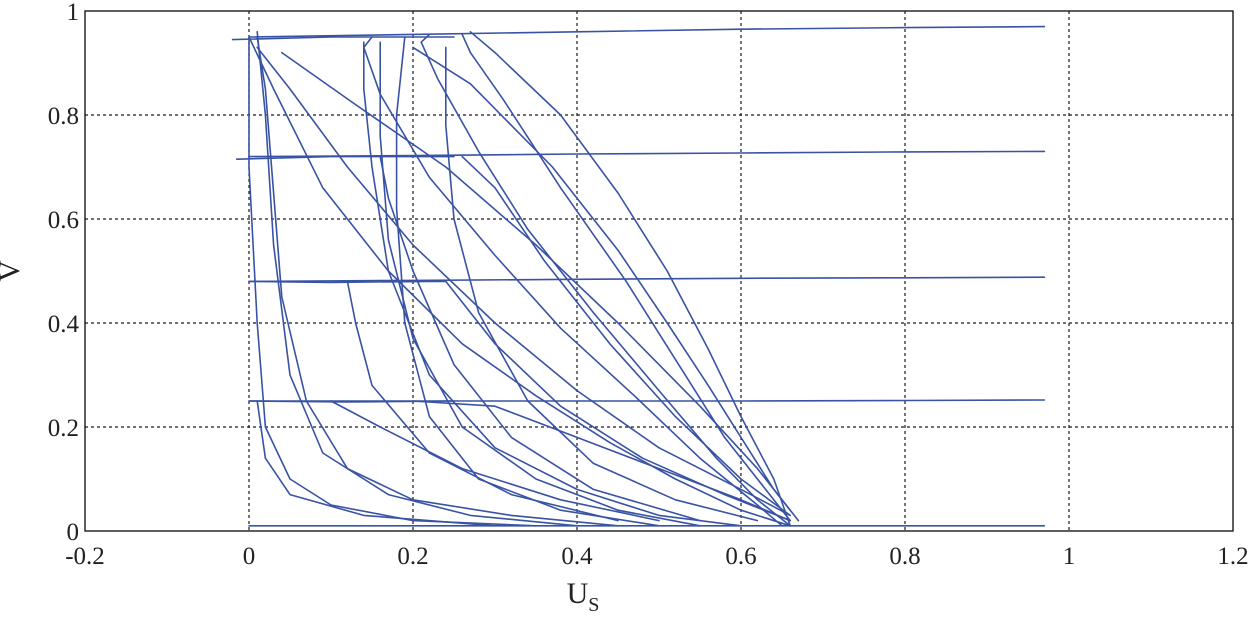 Image resolution: width=1250 pixels, height=617 pixels. I want to click on x-tick-label: -0.2, so click(85, 556).